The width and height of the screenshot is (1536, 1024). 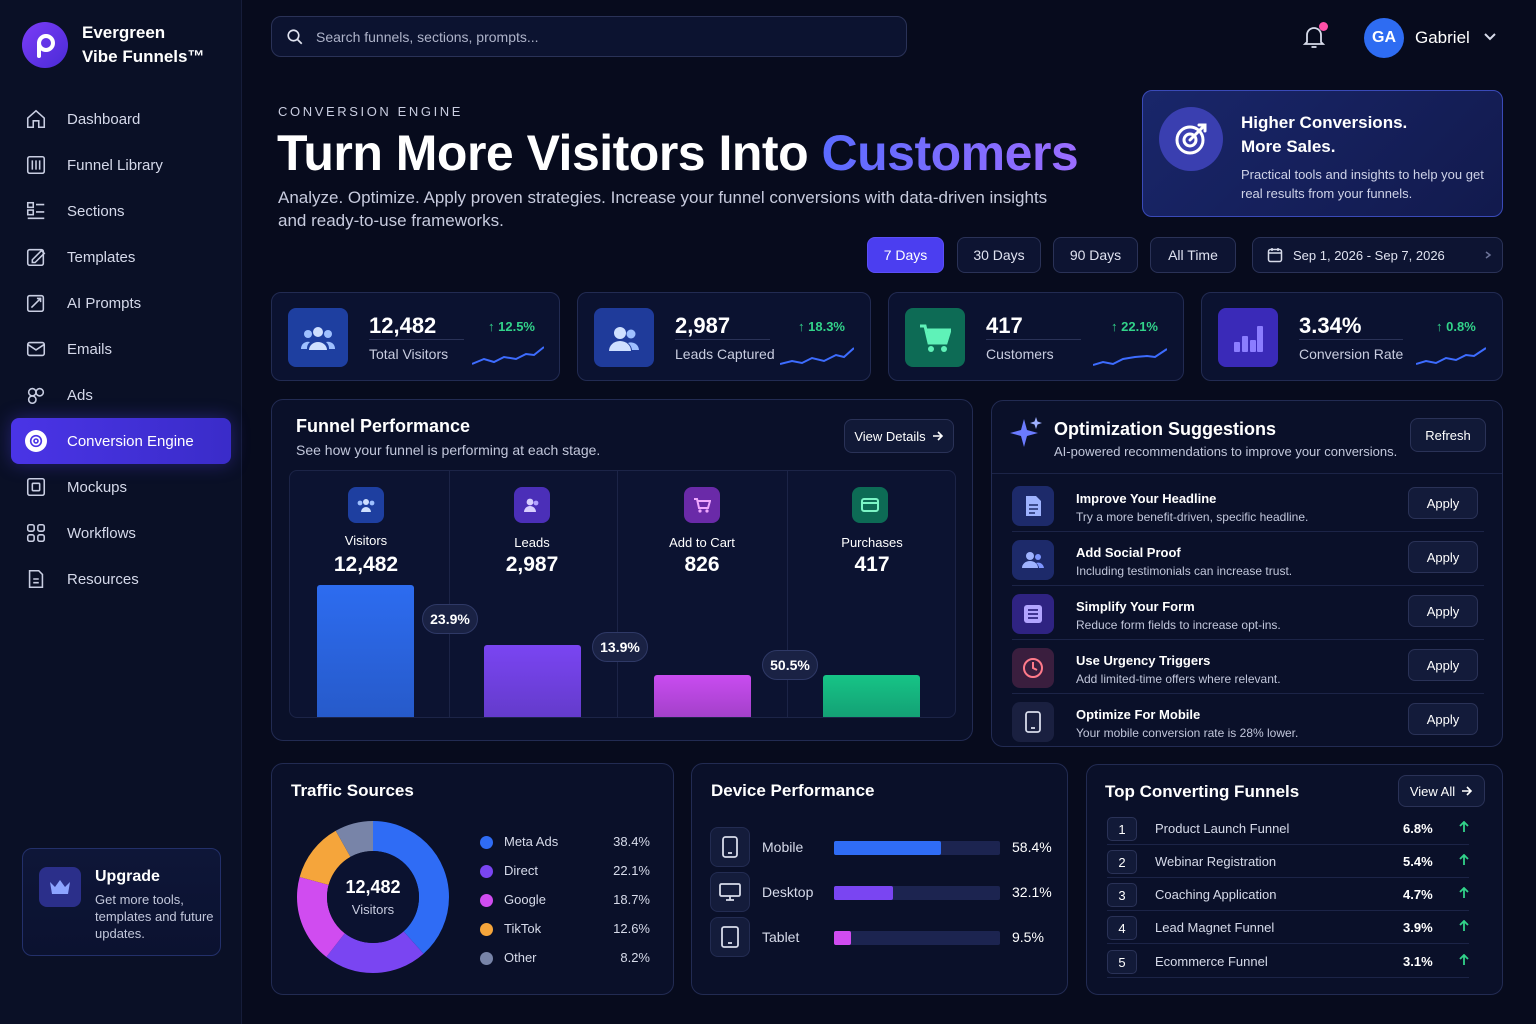 I want to click on eyebrow-label: CONVERSION ENGINE, so click(x=371, y=111).